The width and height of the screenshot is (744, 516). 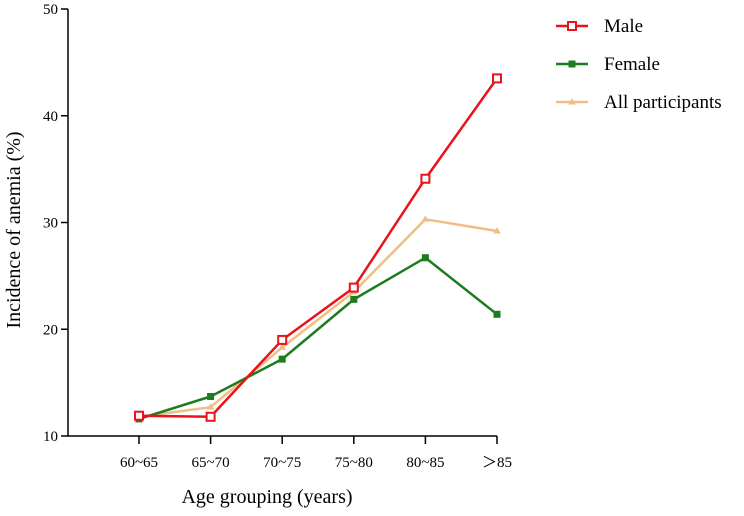 What do you see at coordinates (139, 463) in the screenshot?
I see `x-tick-label: 60~65` at bounding box center [139, 463].